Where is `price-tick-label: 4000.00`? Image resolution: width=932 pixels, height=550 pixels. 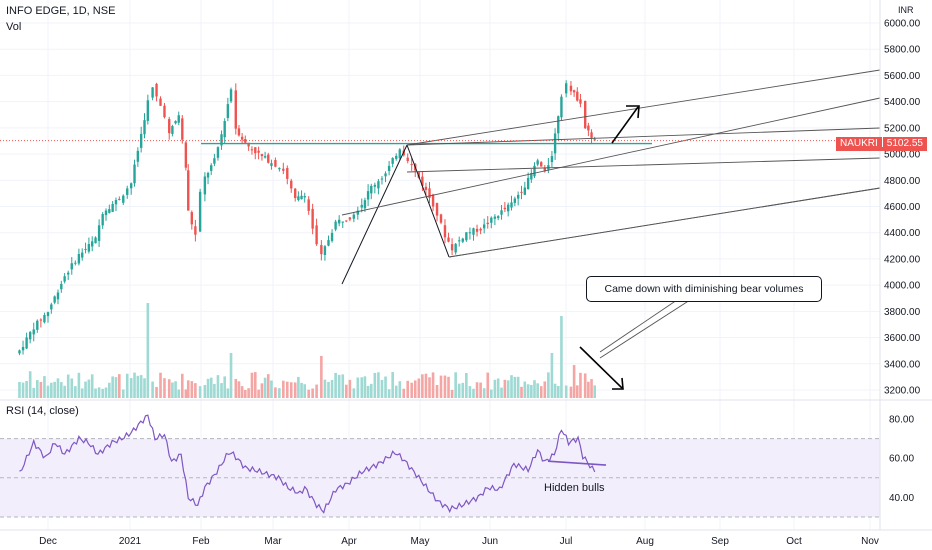
price-tick-label: 4000.00 is located at coordinates (902, 286).